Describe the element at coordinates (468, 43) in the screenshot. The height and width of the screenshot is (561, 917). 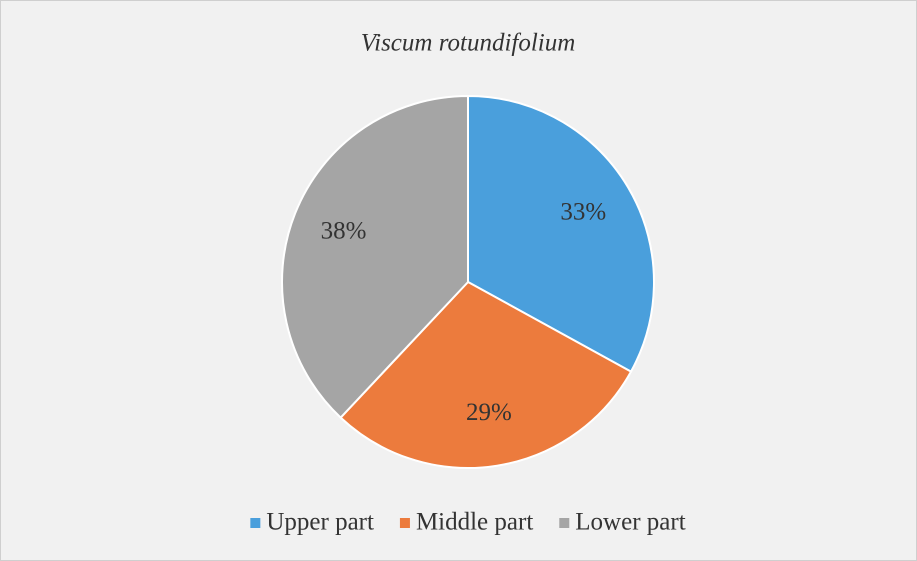
I see `chart-title: Viscum rotundifolium` at that location.